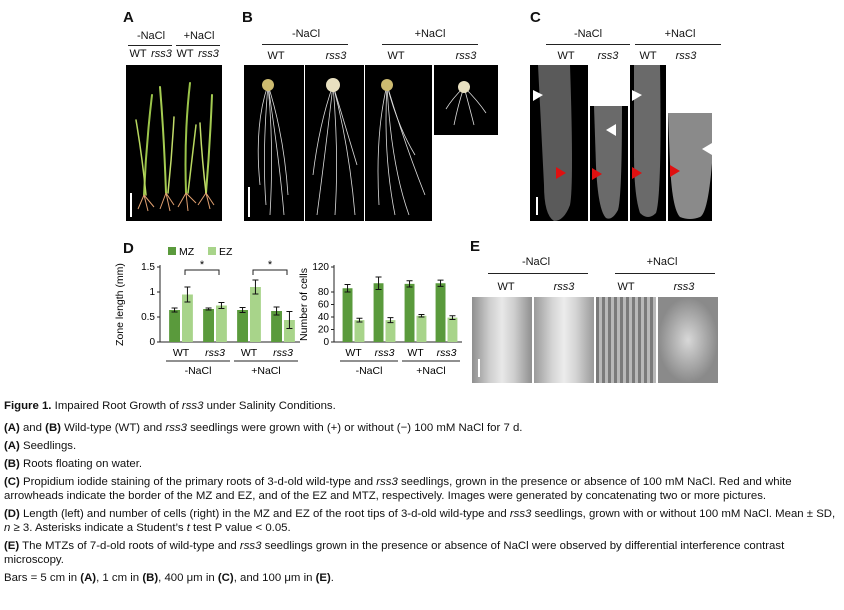  I want to click on legend-swatch-ez, so click(212, 251).